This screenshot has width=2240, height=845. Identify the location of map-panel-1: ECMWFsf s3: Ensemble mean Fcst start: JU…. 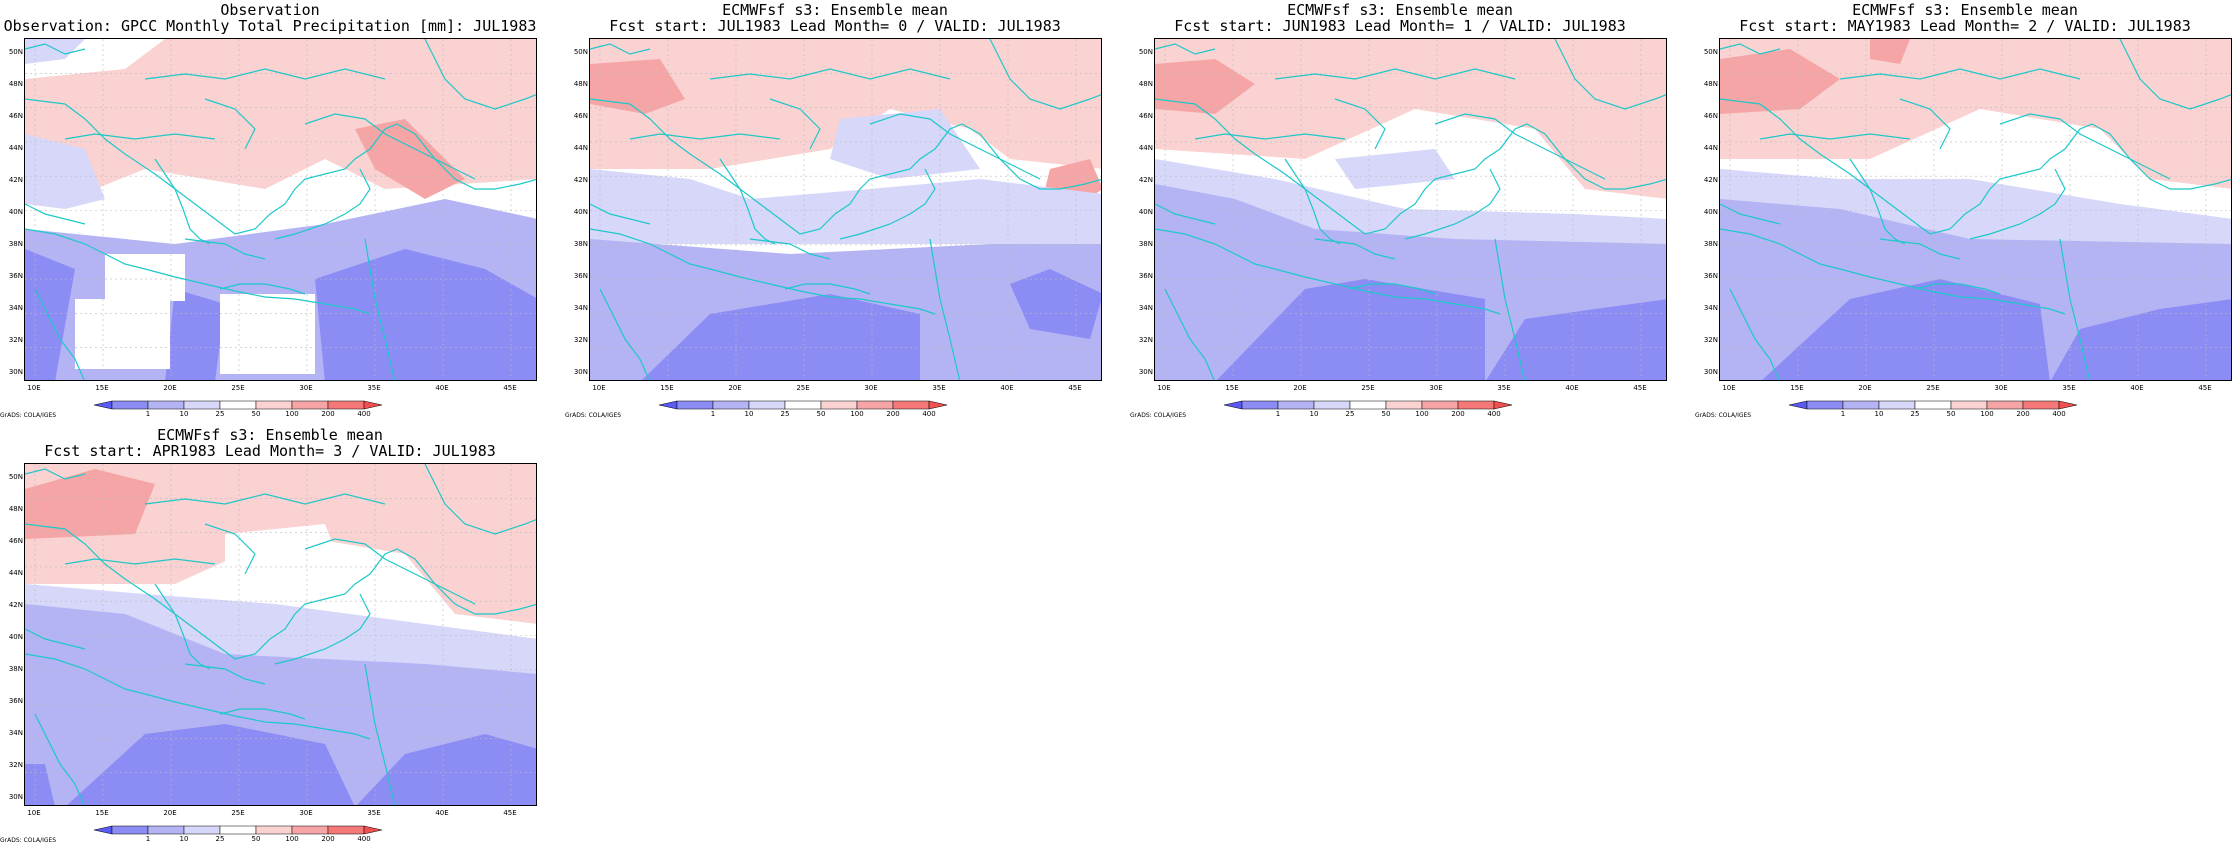
(835, 210).